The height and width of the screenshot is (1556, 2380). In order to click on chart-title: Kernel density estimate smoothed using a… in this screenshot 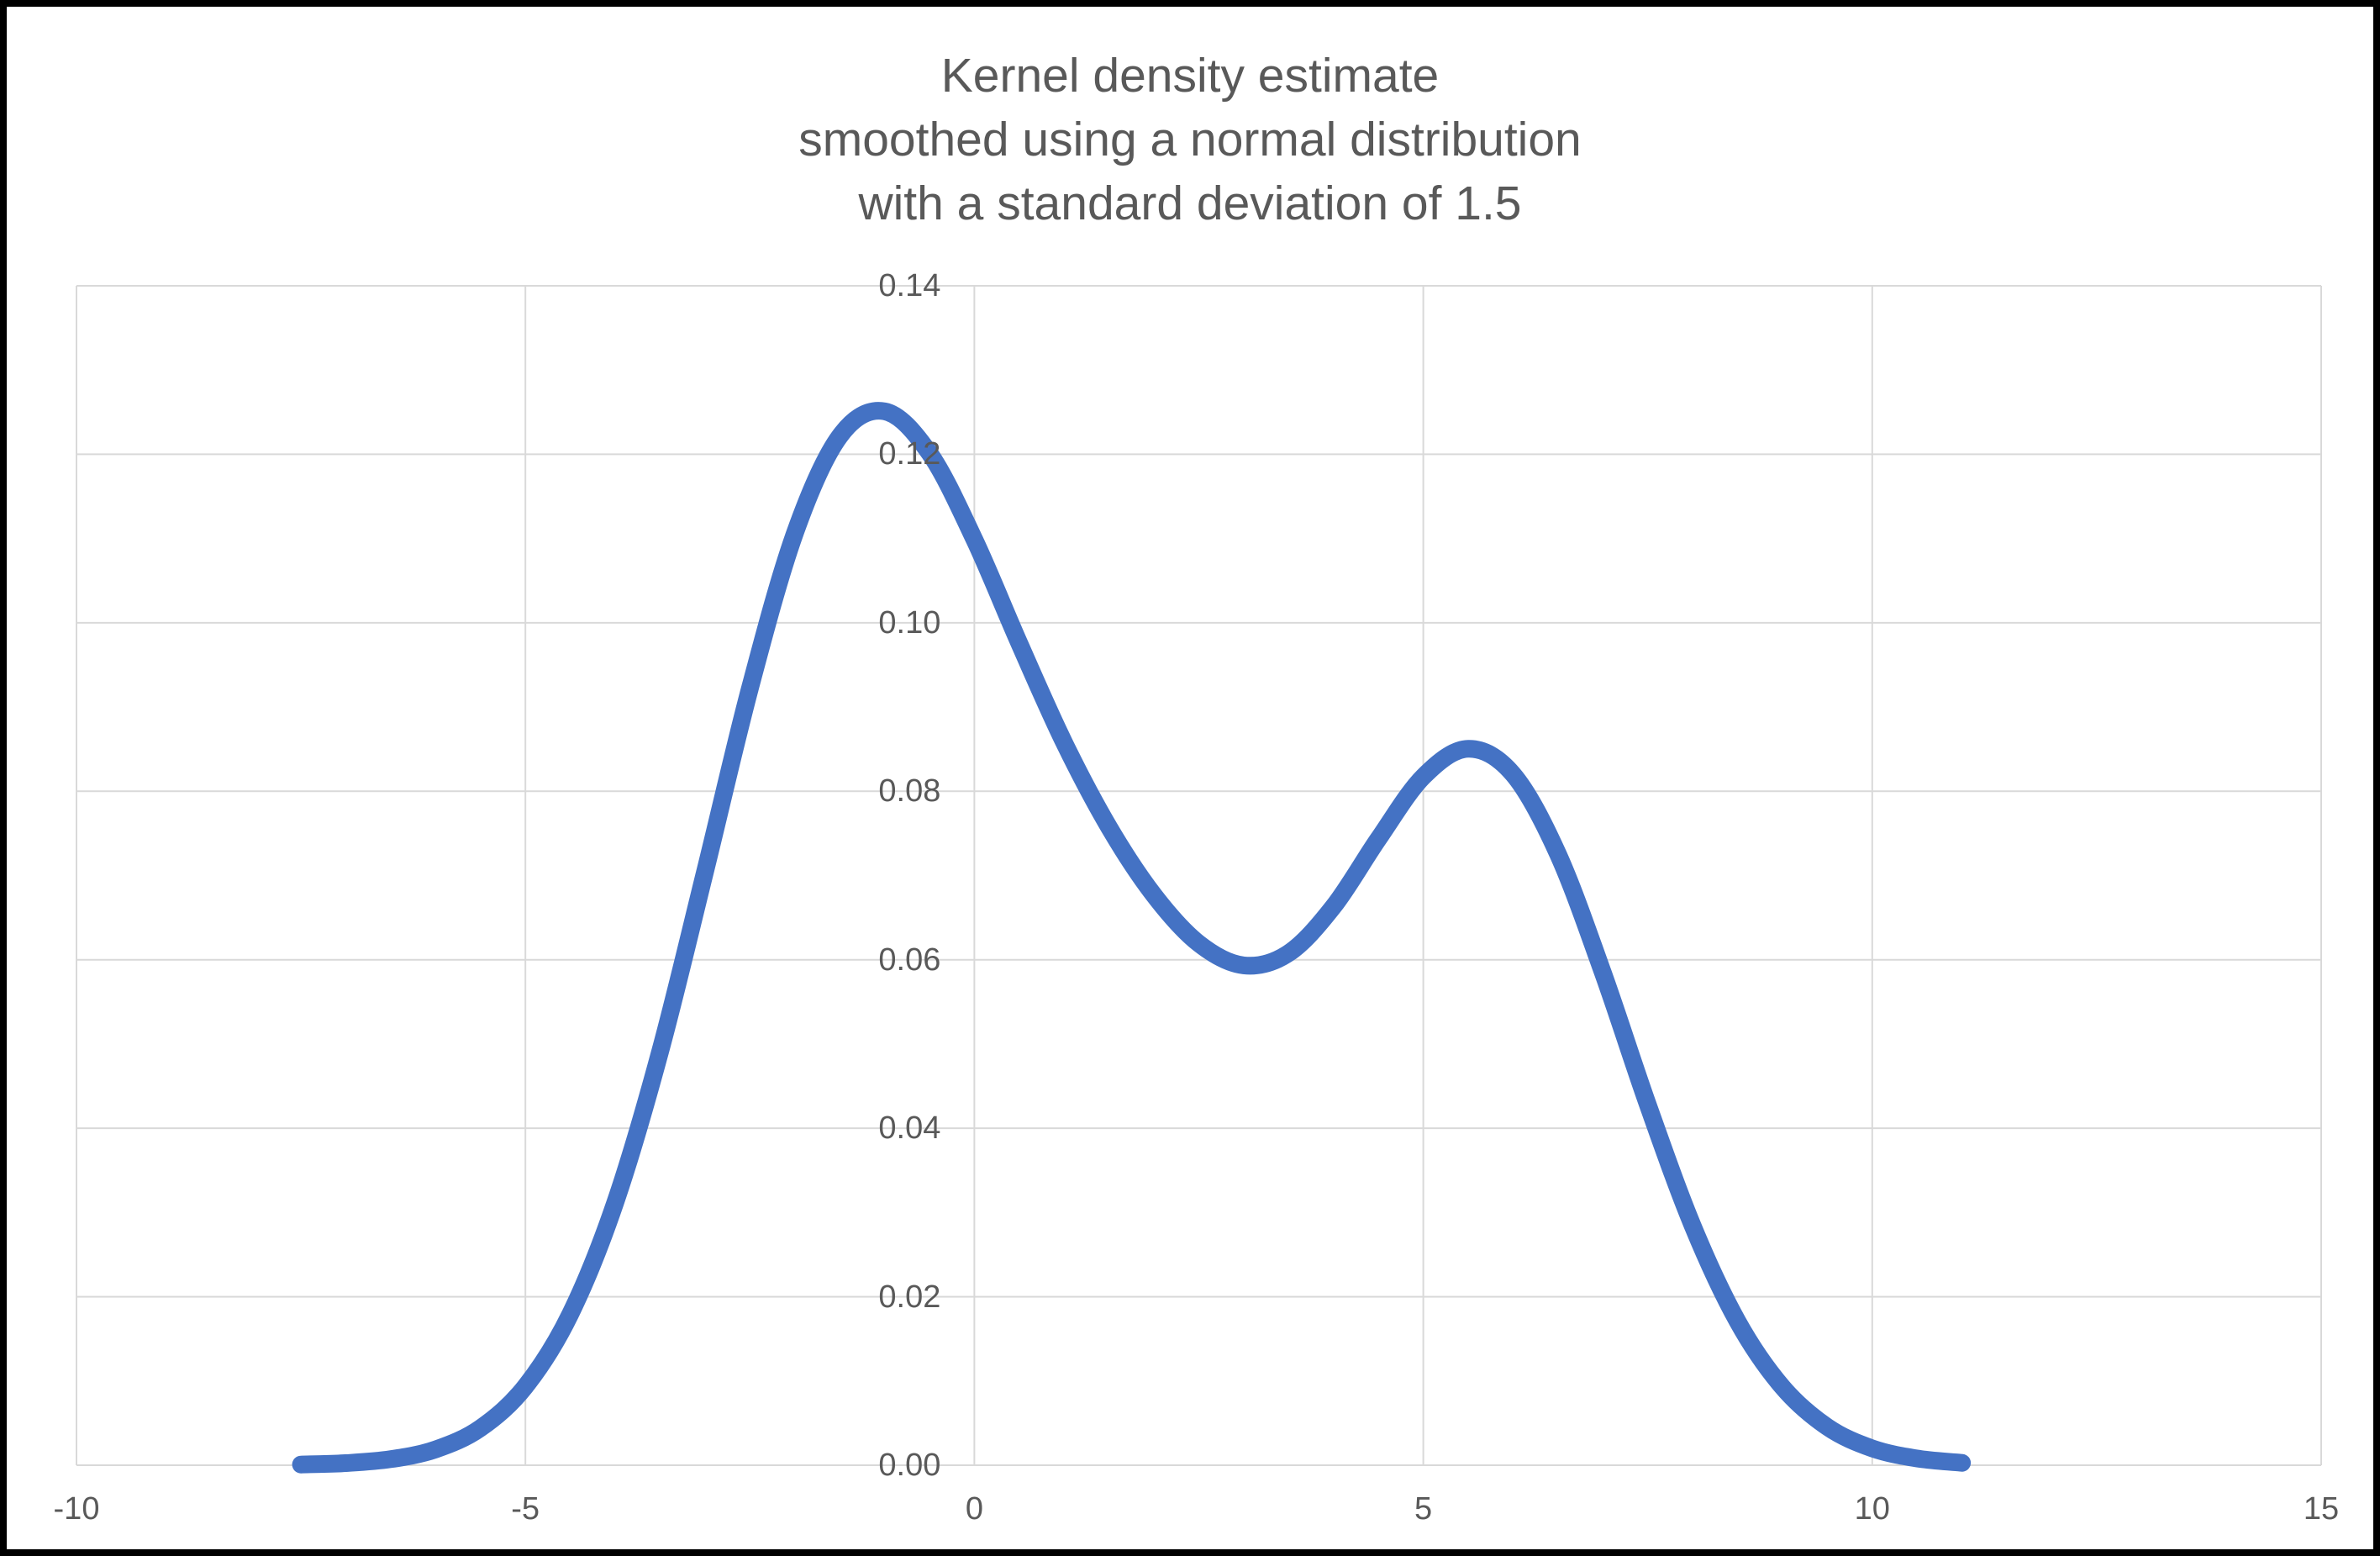, I will do `click(1190, 139)`.